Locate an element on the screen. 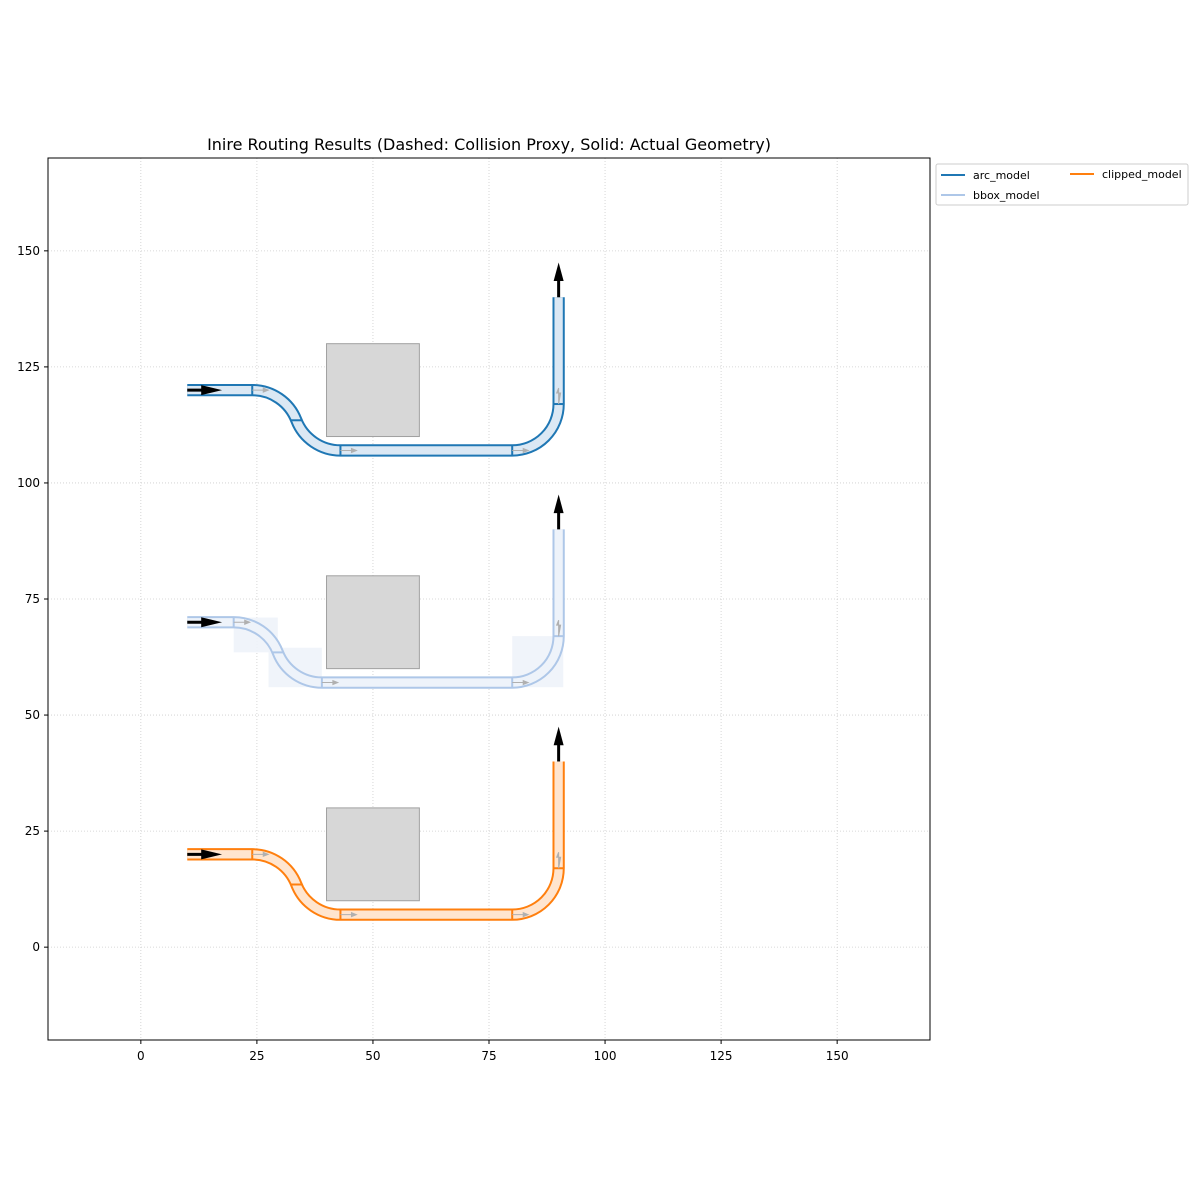  x-tick-label: 75 is located at coordinates (488, 1056).